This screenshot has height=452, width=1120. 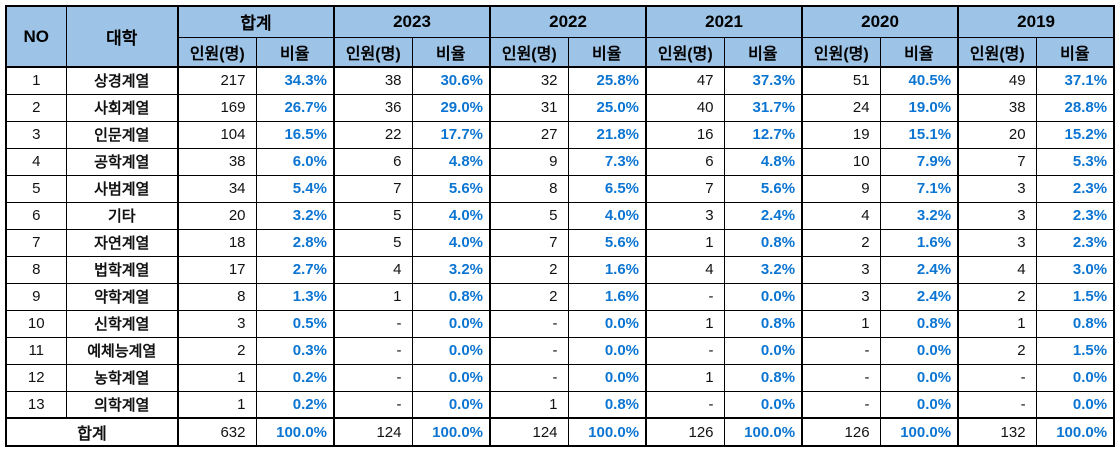 I want to click on ratio-cell: 0.2%, so click(x=295, y=404).